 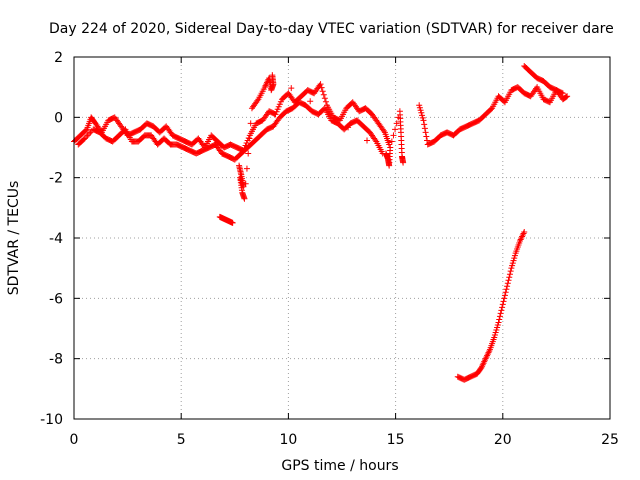 I want to click on y-tick-label: 0, so click(x=58, y=118).